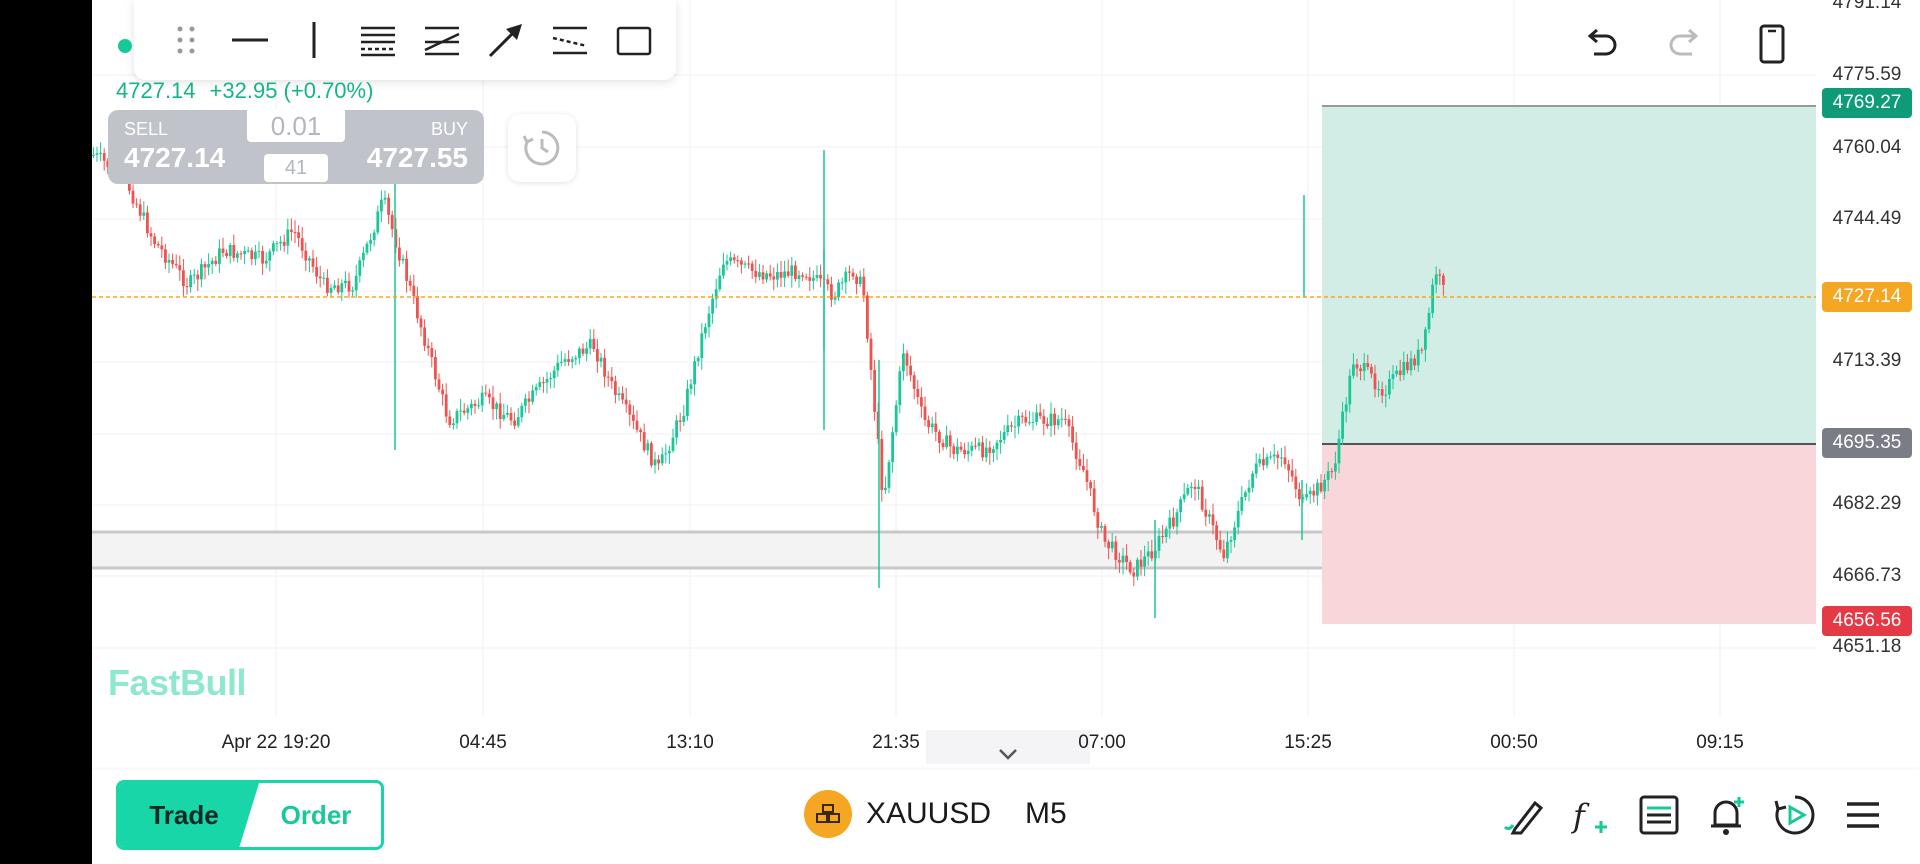 Image resolution: width=1920 pixels, height=864 pixels. I want to click on entry-price-tag: 4695.35, so click(1867, 443).